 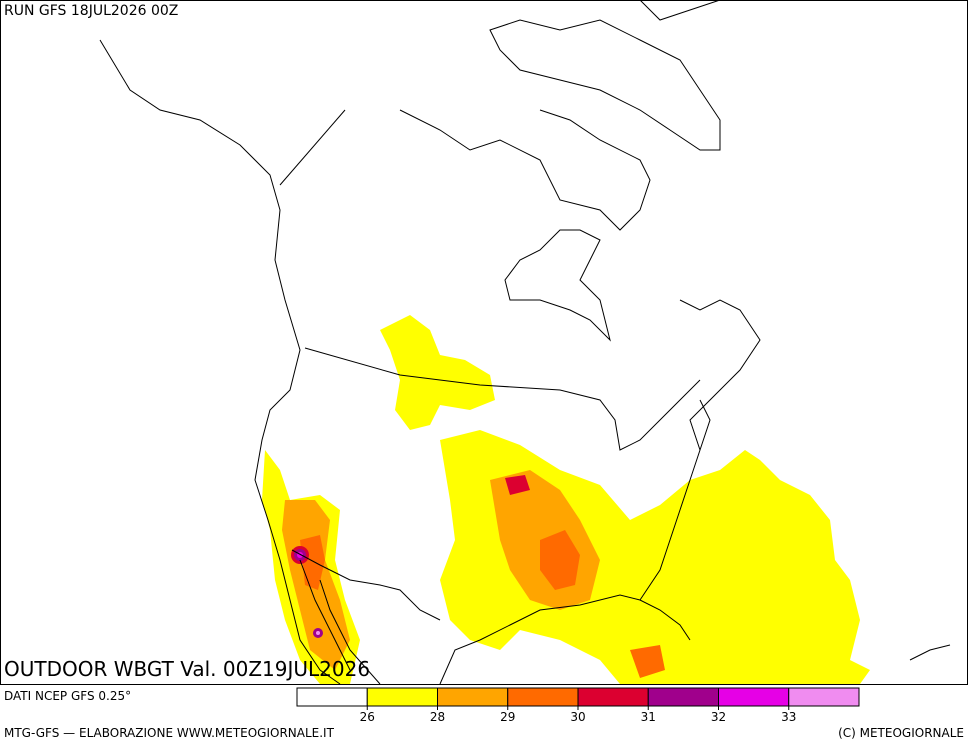 What do you see at coordinates (788, 717) in the screenshot?
I see `legend-tick-label: 33` at bounding box center [788, 717].